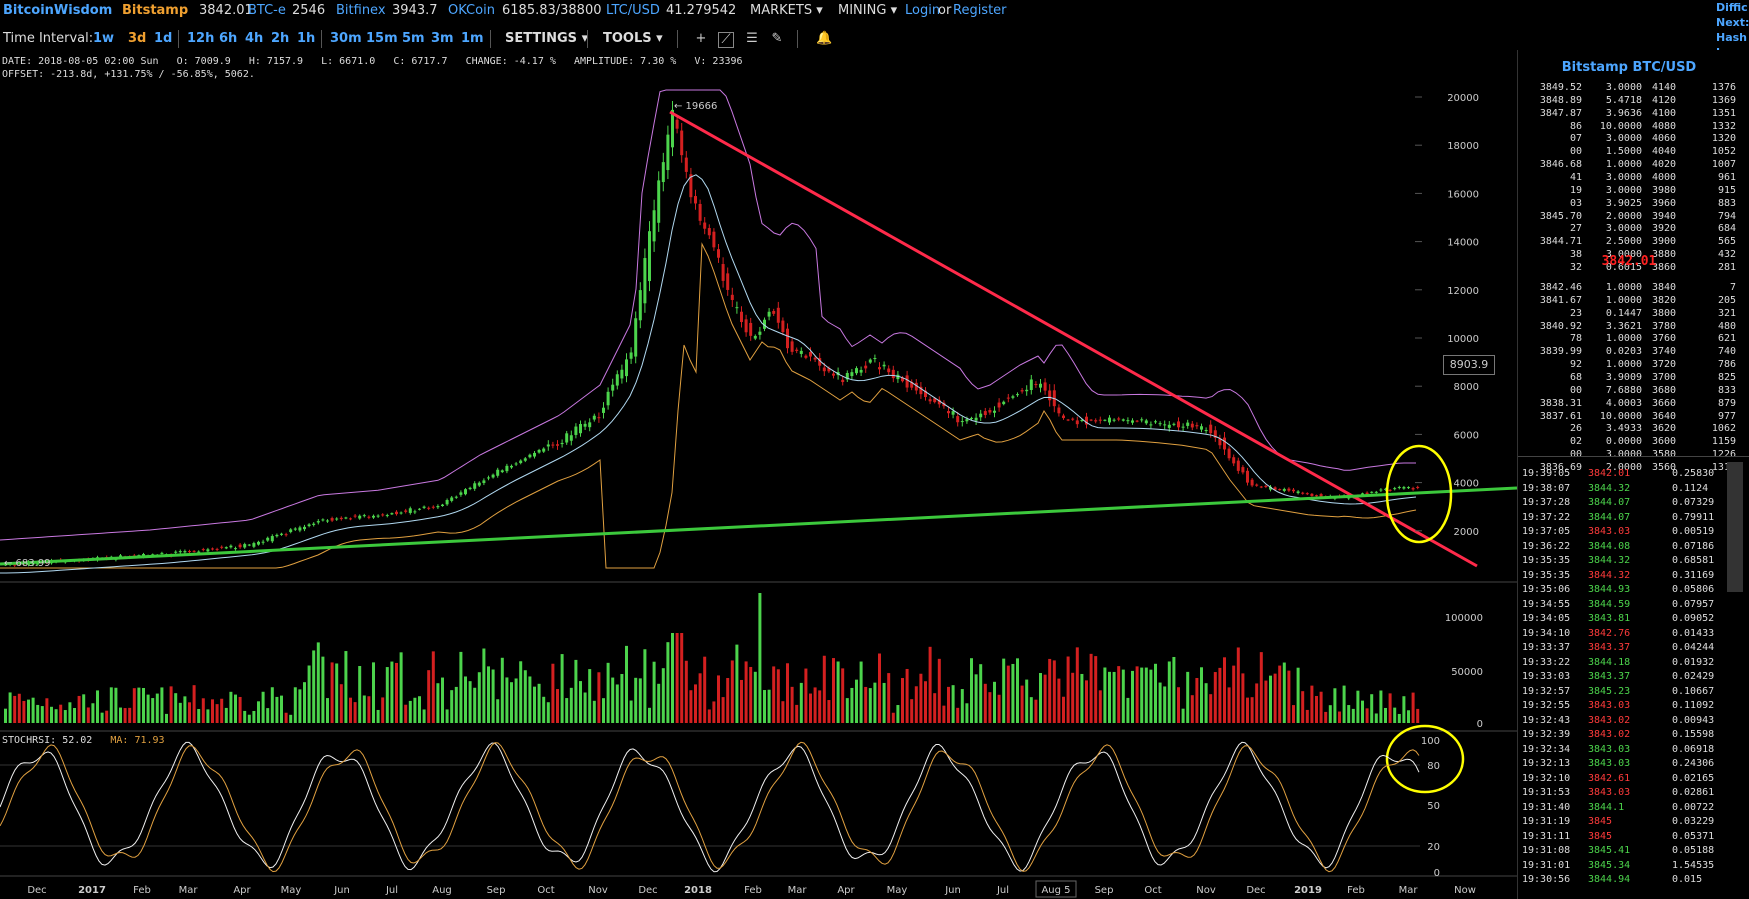 Image resolution: width=1749 pixels, height=899 pixels. What do you see at coordinates (701, 38) in the screenshot?
I see `crosshair-icon: +` at bounding box center [701, 38].